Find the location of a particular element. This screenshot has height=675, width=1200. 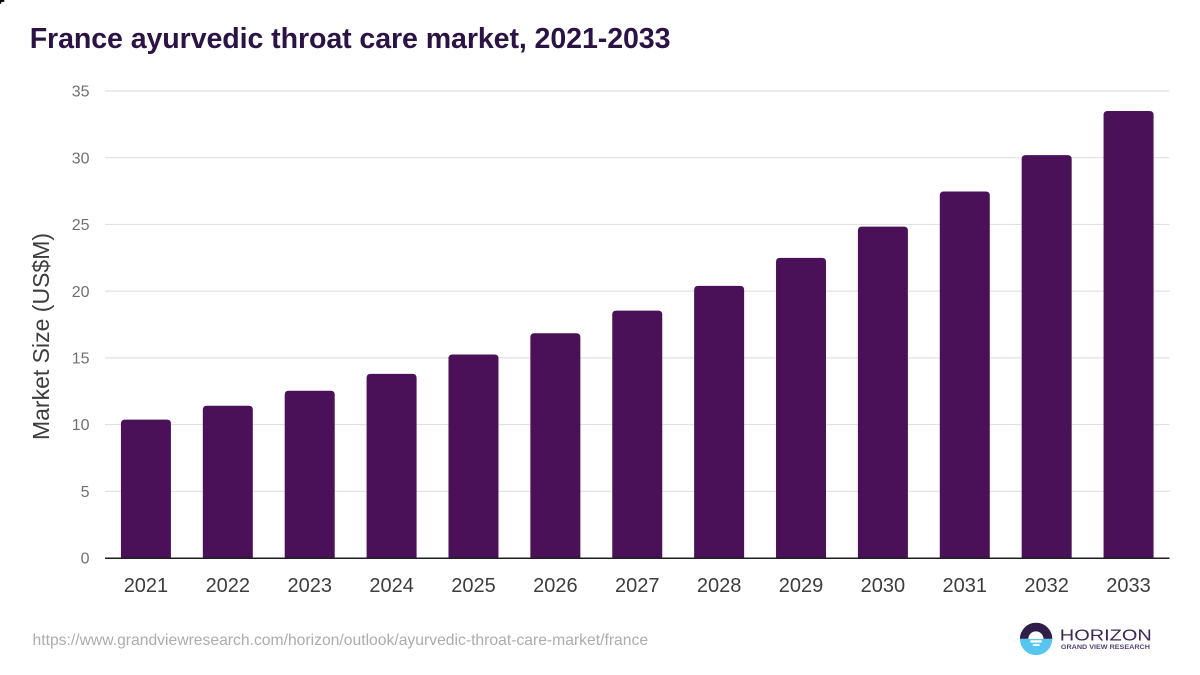

svg-text: 5 is located at coordinates (85, 492).